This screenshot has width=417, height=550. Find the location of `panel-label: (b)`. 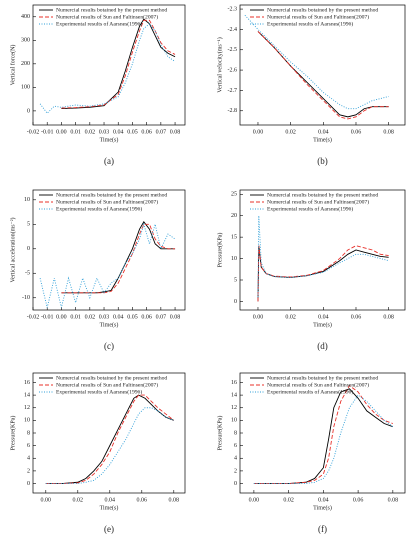

panel-label: (b) is located at coordinates (322, 161).